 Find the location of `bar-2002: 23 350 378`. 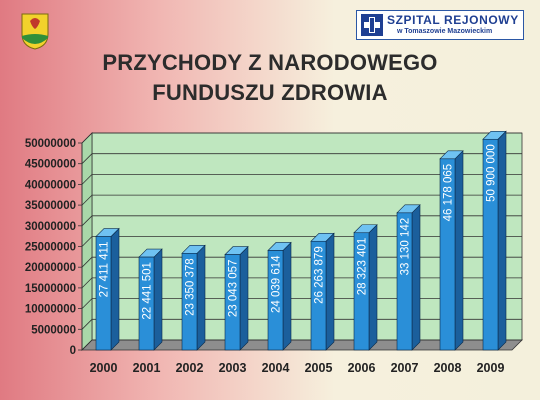

bar-2002: 23 350 378 is located at coordinates (193, 297).